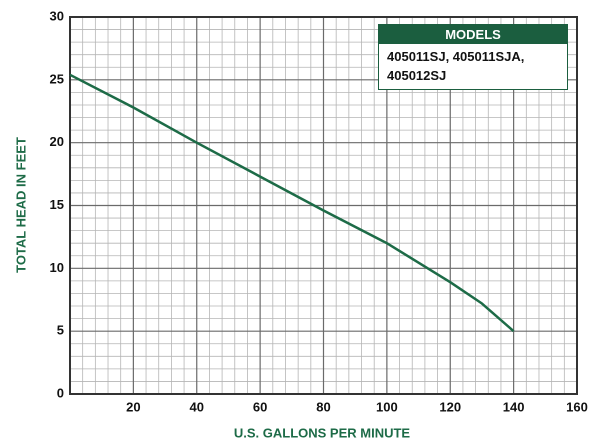  What do you see at coordinates (57, 78) in the screenshot?
I see `y-tick-label: 25` at bounding box center [57, 78].